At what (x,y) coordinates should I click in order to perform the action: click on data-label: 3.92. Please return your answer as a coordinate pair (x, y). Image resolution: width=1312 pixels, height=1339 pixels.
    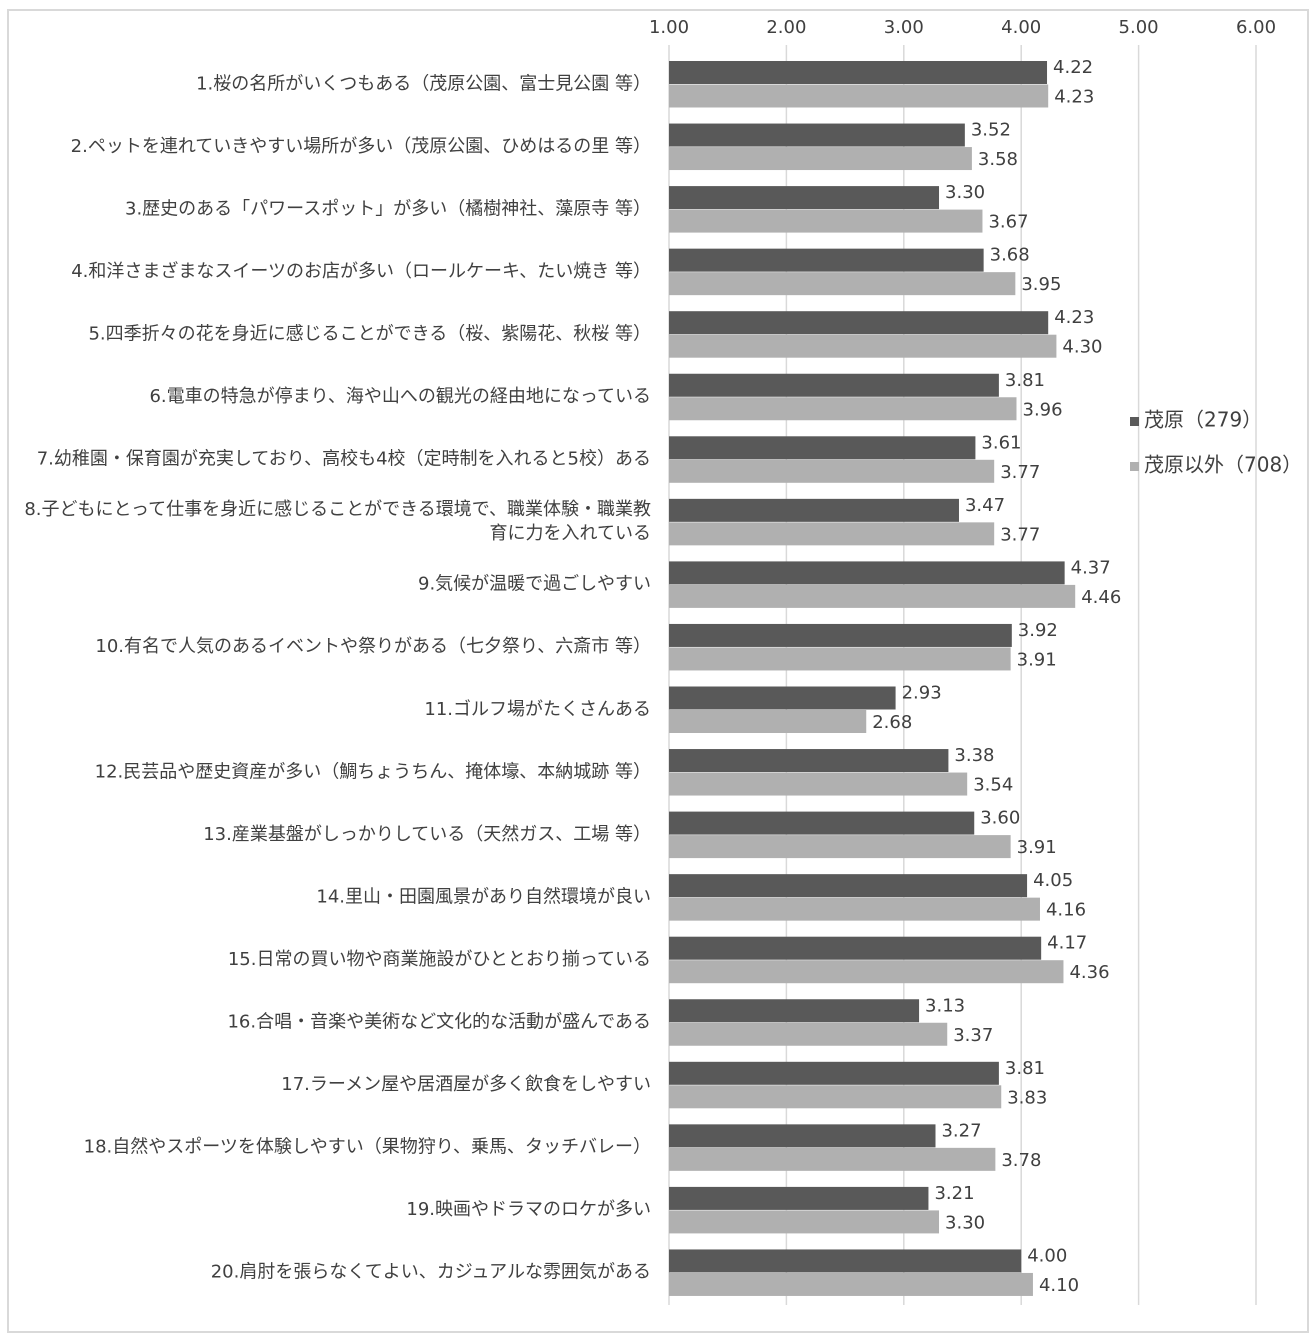
    Looking at the image, I should click on (1038, 630).